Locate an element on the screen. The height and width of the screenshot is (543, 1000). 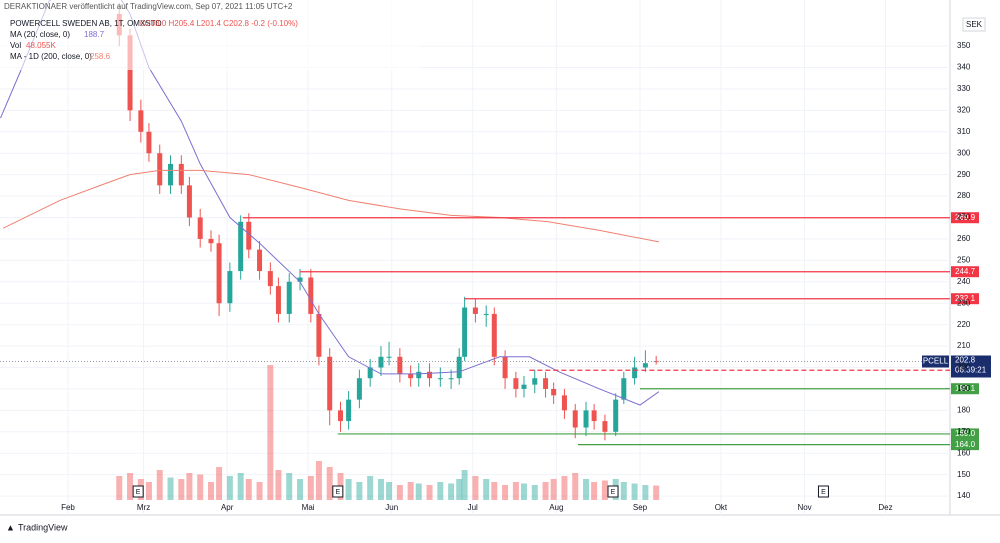
x-tick-label: Dez is located at coordinates (885, 507).